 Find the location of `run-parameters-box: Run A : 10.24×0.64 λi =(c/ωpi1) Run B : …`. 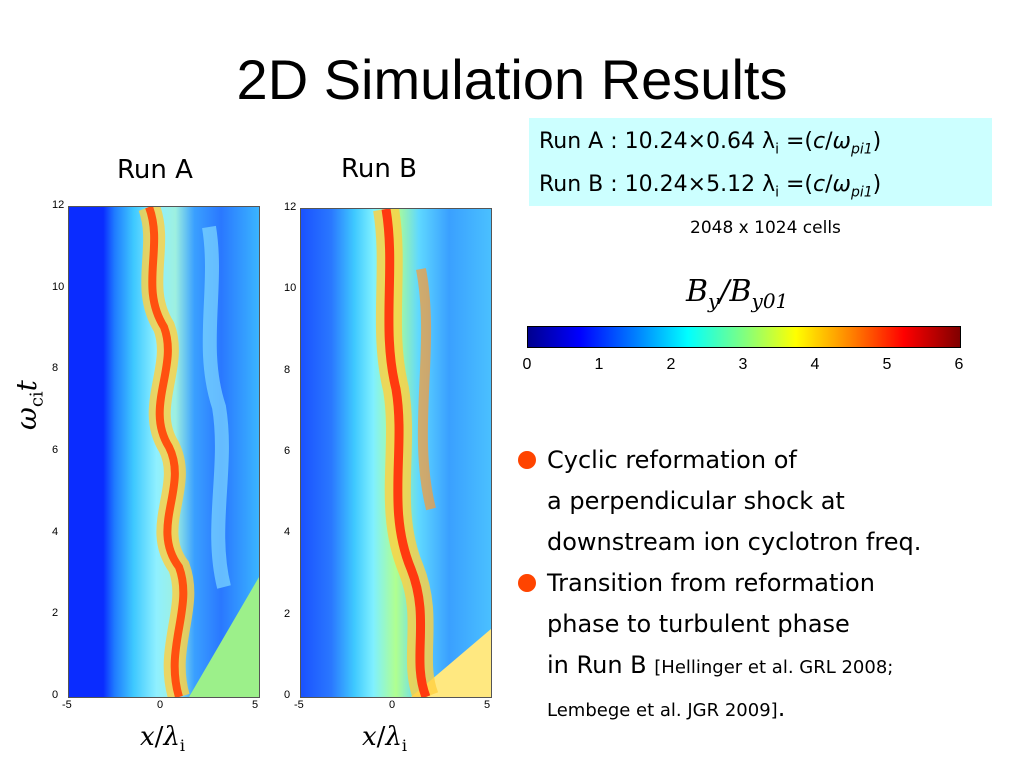

run-parameters-box: Run A : 10.24×0.64 λi =(c/ωpi1) Run B : … is located at coordinates (760, 162).